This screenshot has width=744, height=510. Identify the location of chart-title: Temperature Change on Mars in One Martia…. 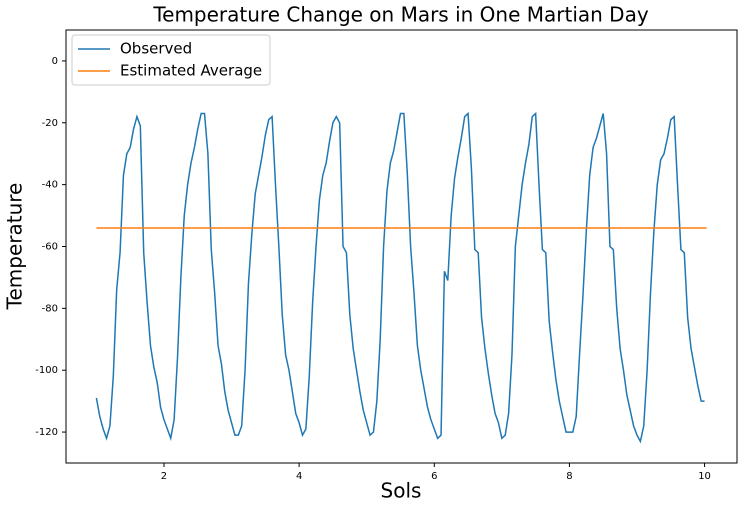
(400, 15).